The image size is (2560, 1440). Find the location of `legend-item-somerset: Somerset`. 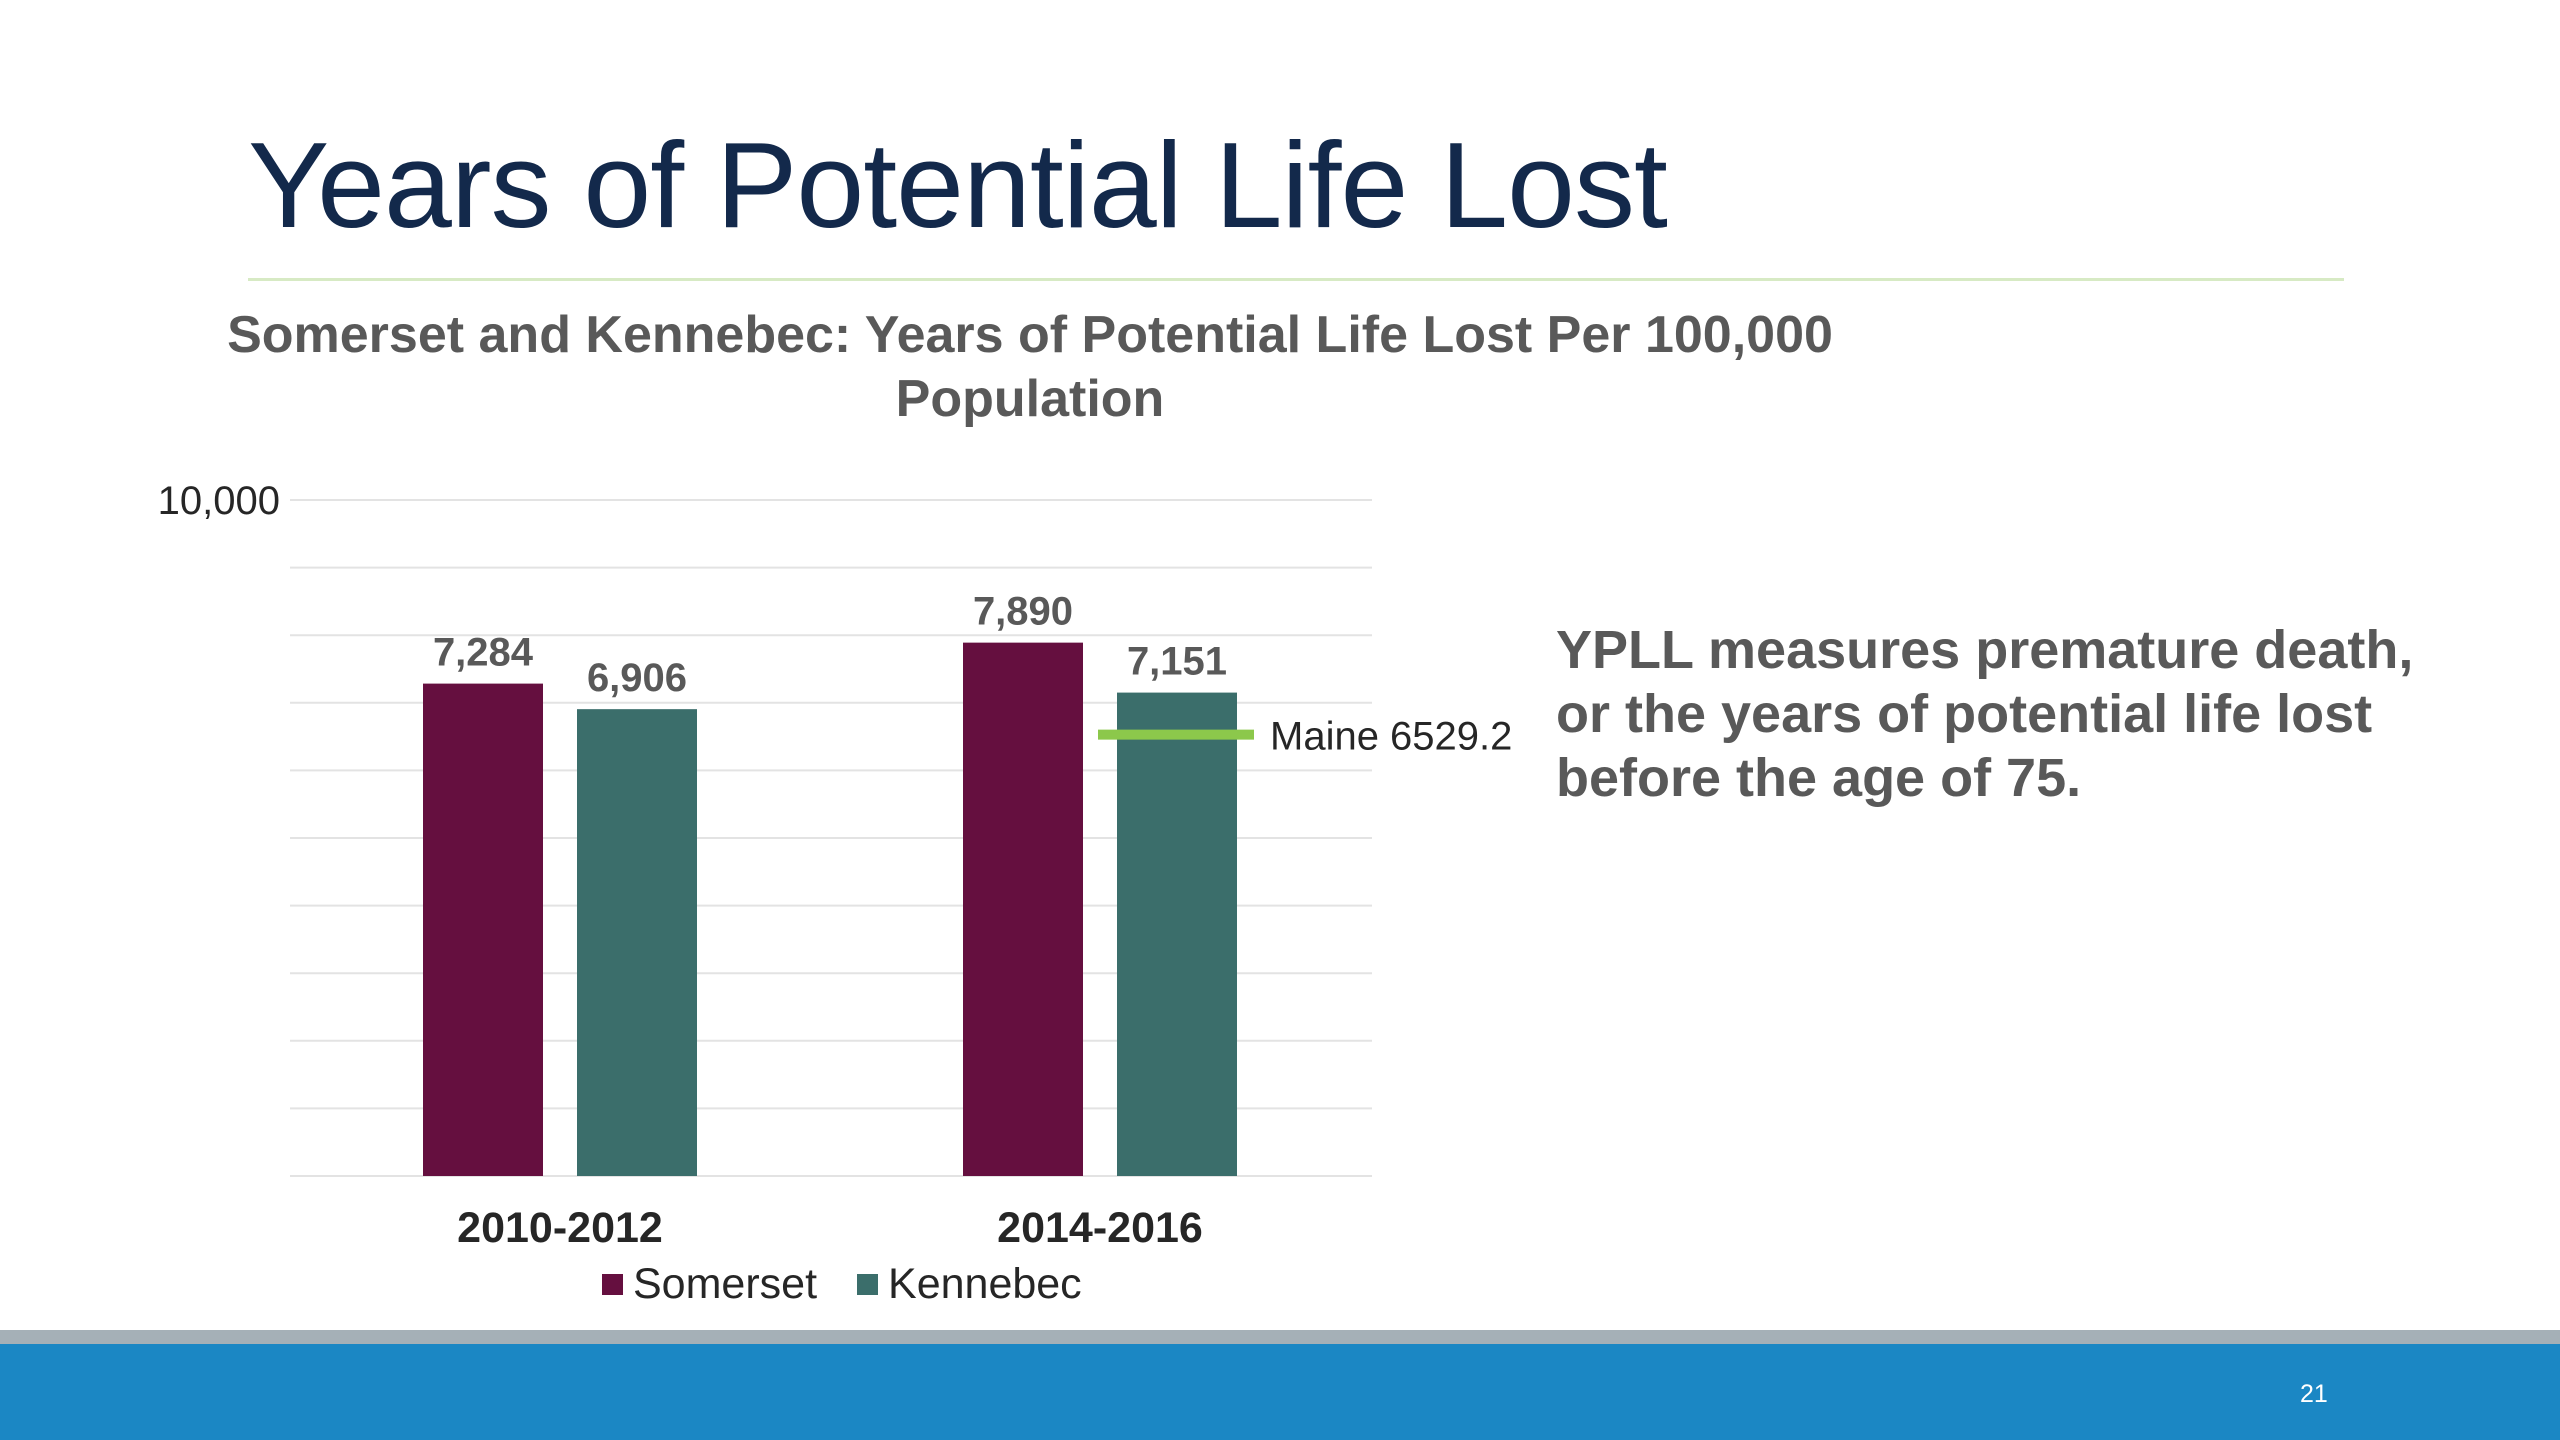

legend-item-somerset: Somerset is located at coordinates (709, 1284).